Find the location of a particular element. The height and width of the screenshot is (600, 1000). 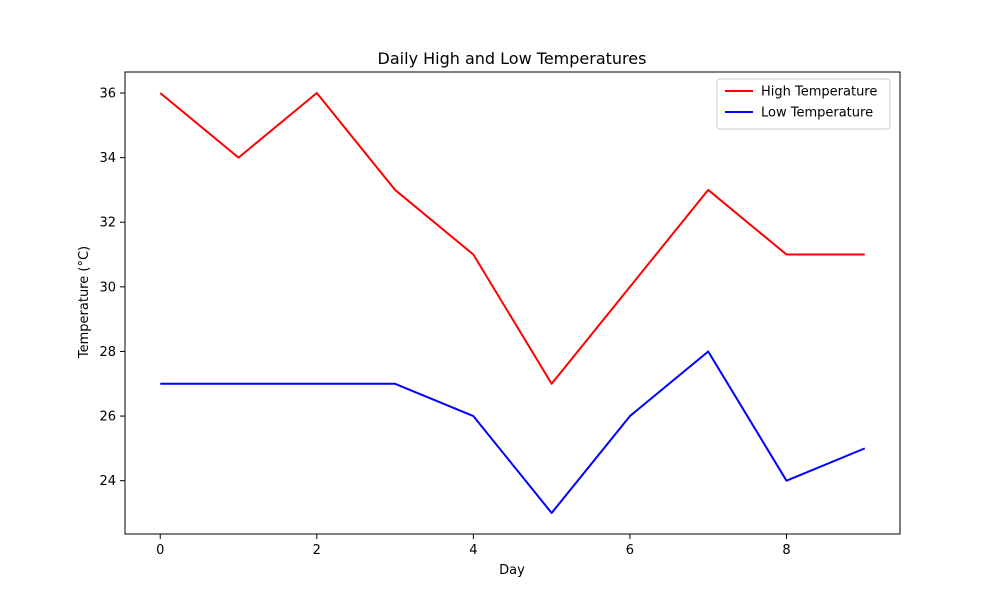

x-axis-label: Day is located at coordinates (512, 570).